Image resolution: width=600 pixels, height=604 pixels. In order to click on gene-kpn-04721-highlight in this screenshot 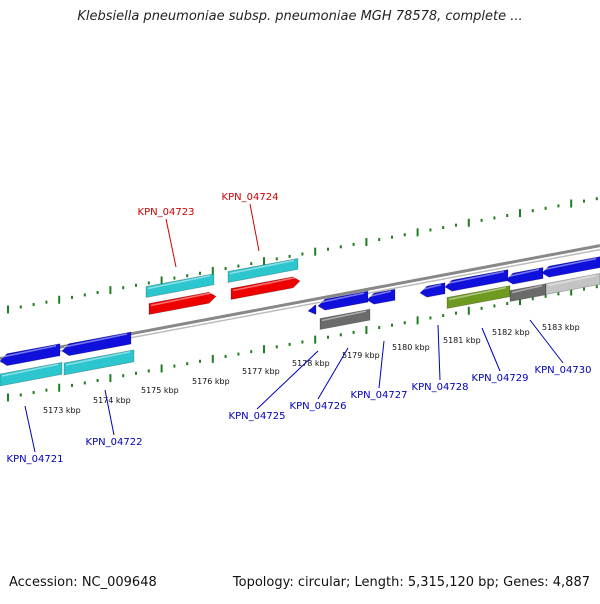, I will do `click(29, 351)`.